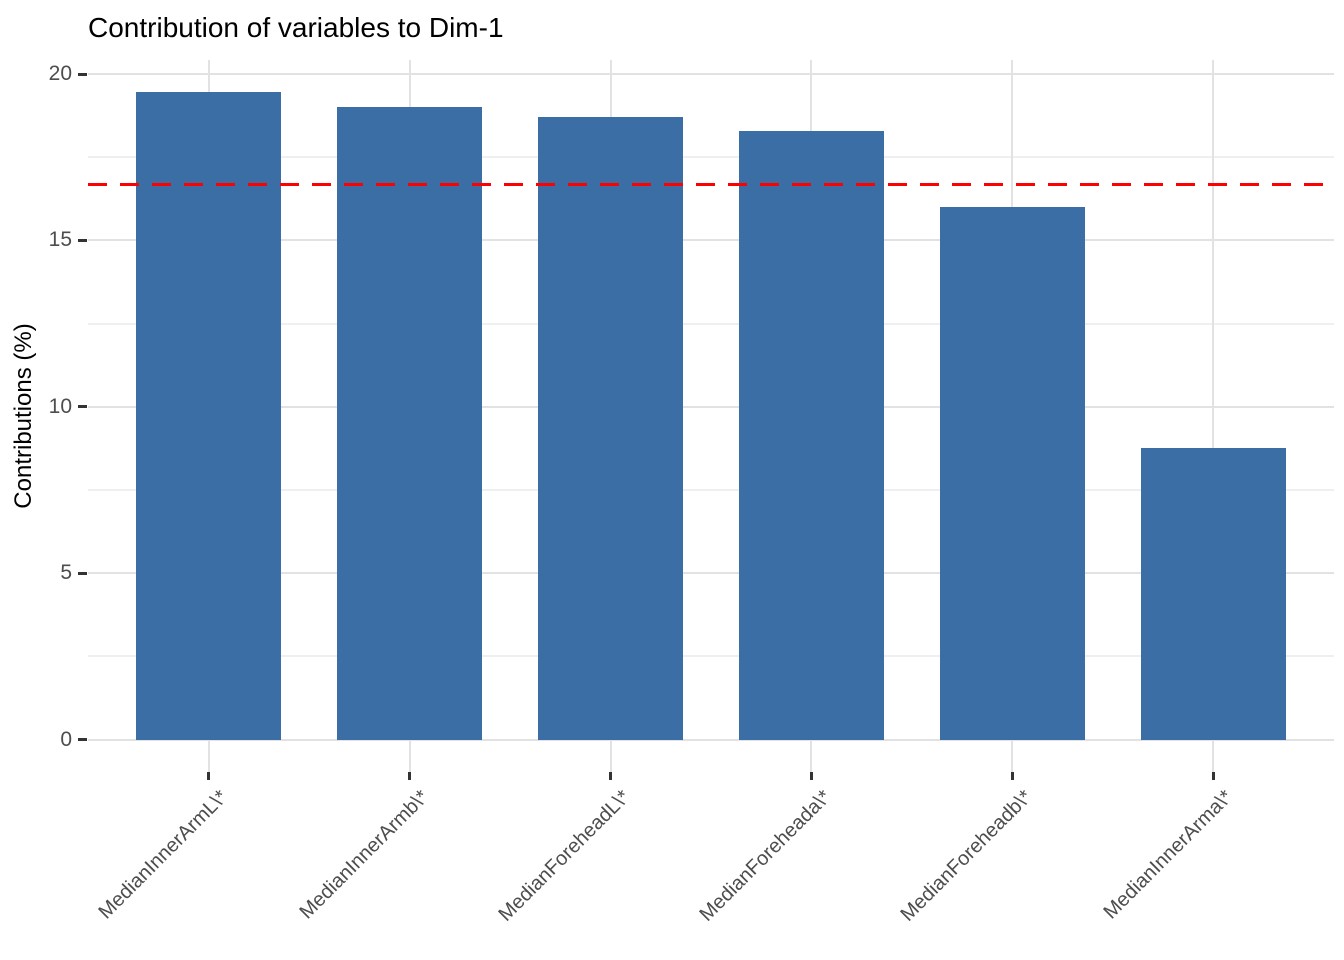 This screenshot has width=1344, height=960. What do you see at coordinates (564, 856) in the screenshot?
I see `x-tick-label: MedianForeheadL\*` at bounding box center [564, 856].